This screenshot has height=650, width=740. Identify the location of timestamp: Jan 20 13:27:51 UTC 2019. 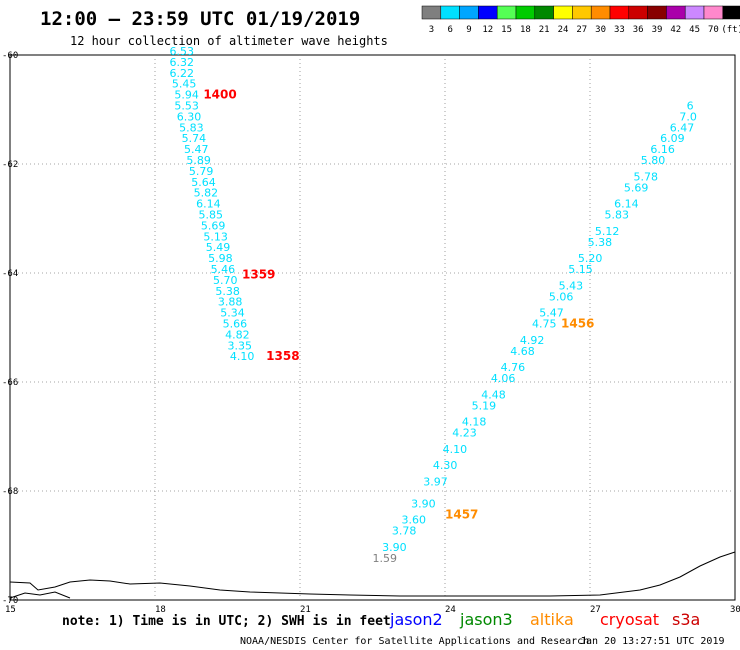
(652, 641).